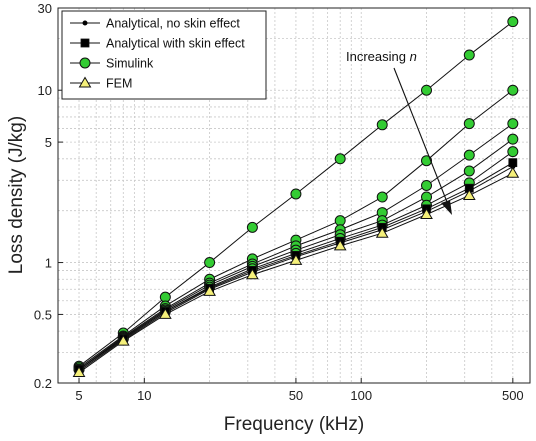  What do you see at coordinates (296, 395) in the screenshot?
I see `x-tick-label: 50` at bounding box center [296, 395].